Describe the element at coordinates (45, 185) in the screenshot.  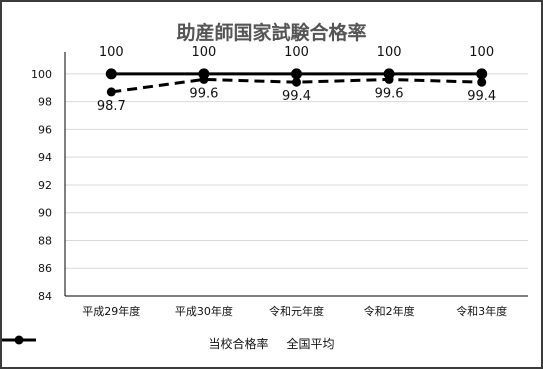
I see `y-tick-label: 92` at that location.